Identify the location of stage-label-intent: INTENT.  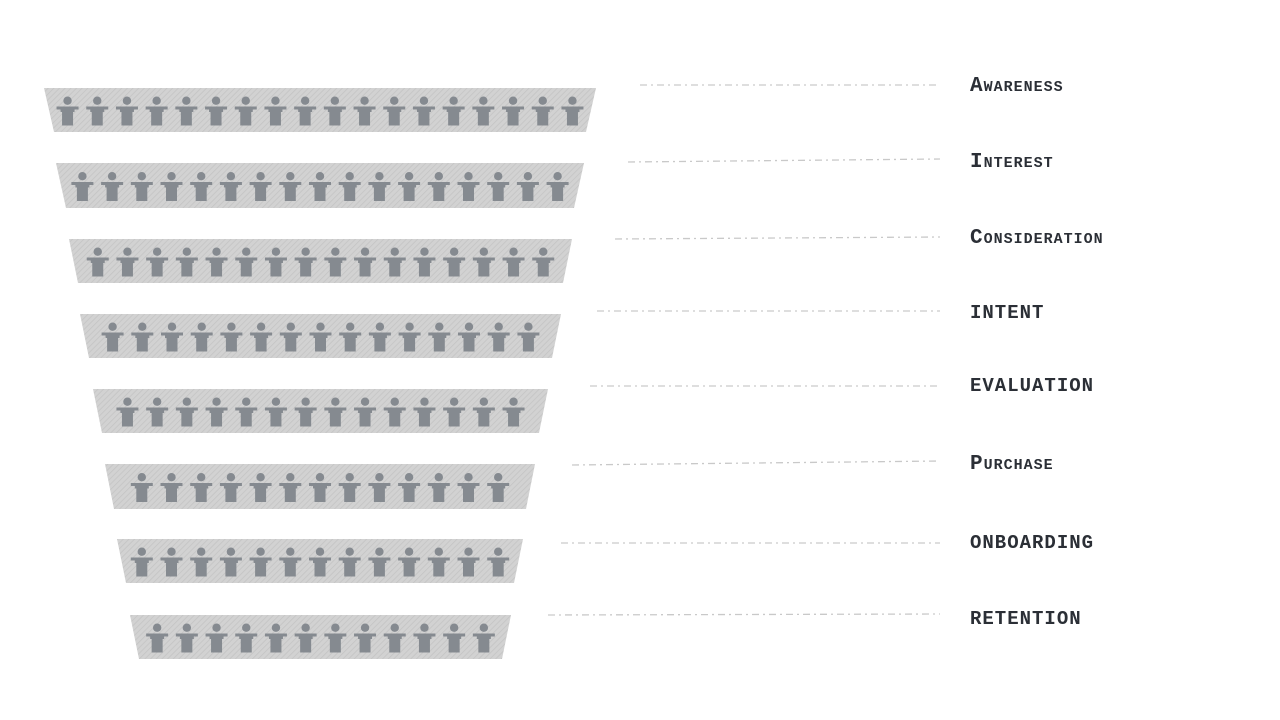
(1007, 313).